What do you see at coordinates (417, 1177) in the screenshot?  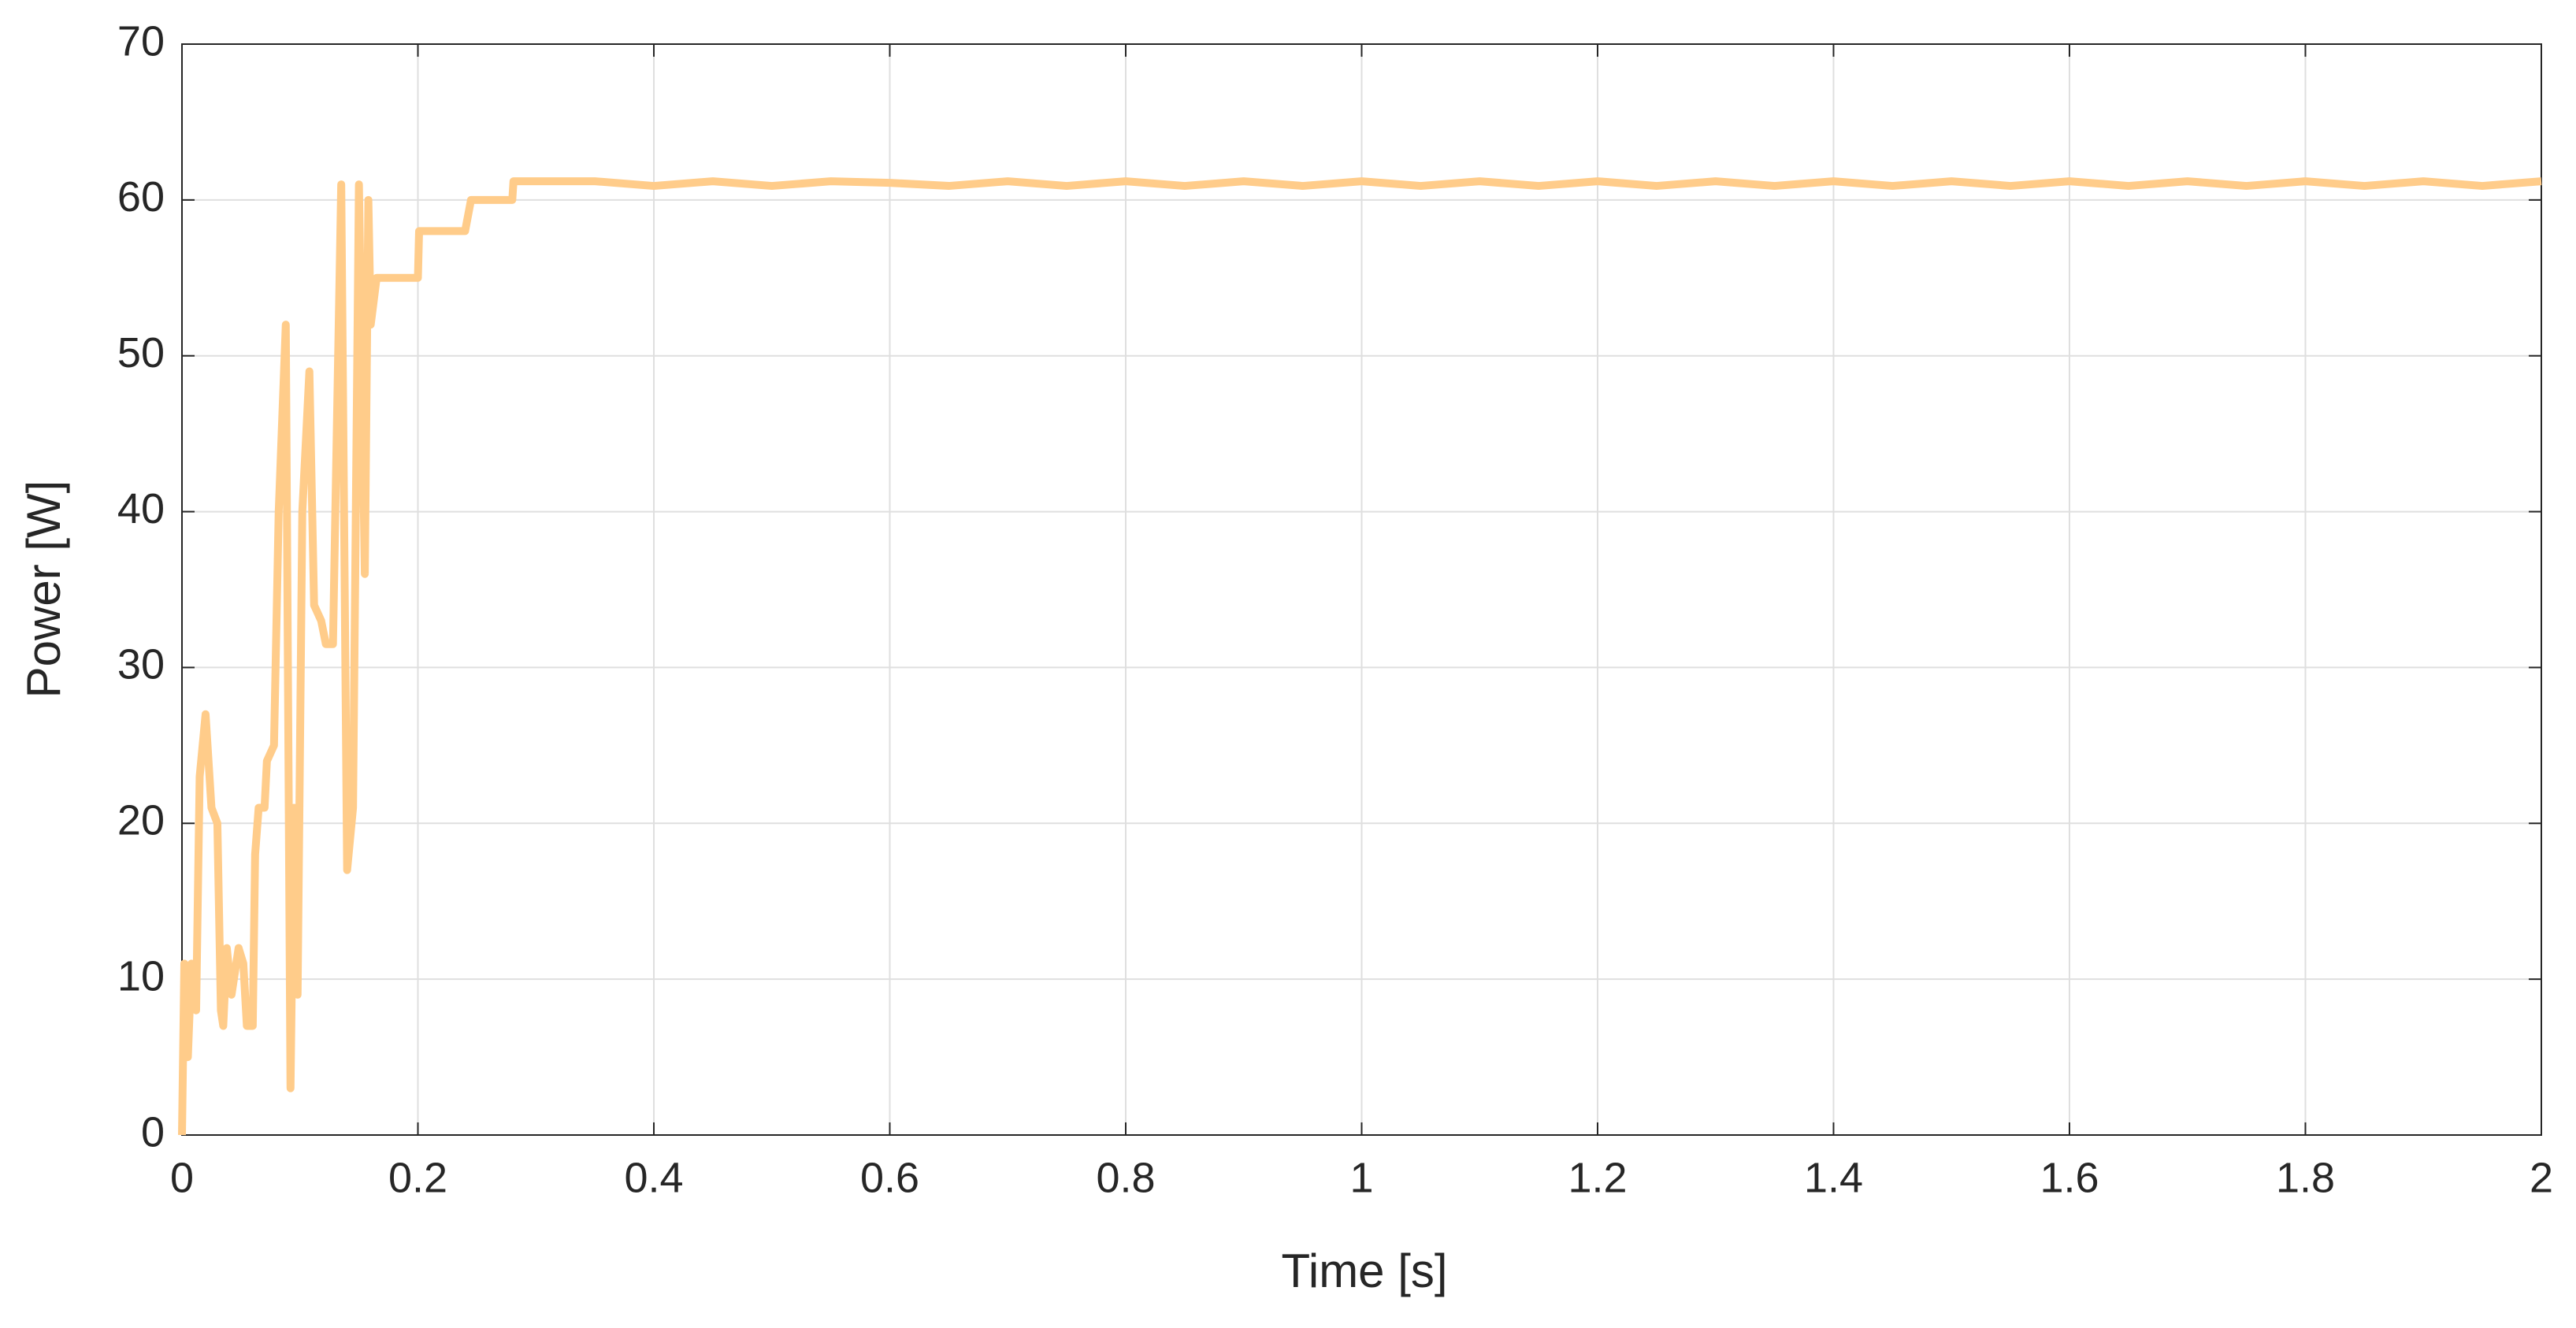 I see `x-tick-label: 0.2` at bounding box center [417, 1177].